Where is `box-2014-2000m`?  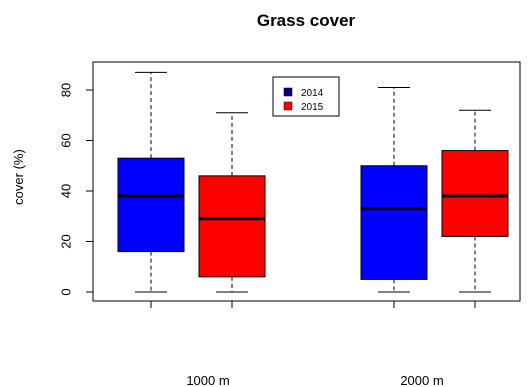
box-2014-2000m is located at coordinates (394, 189).